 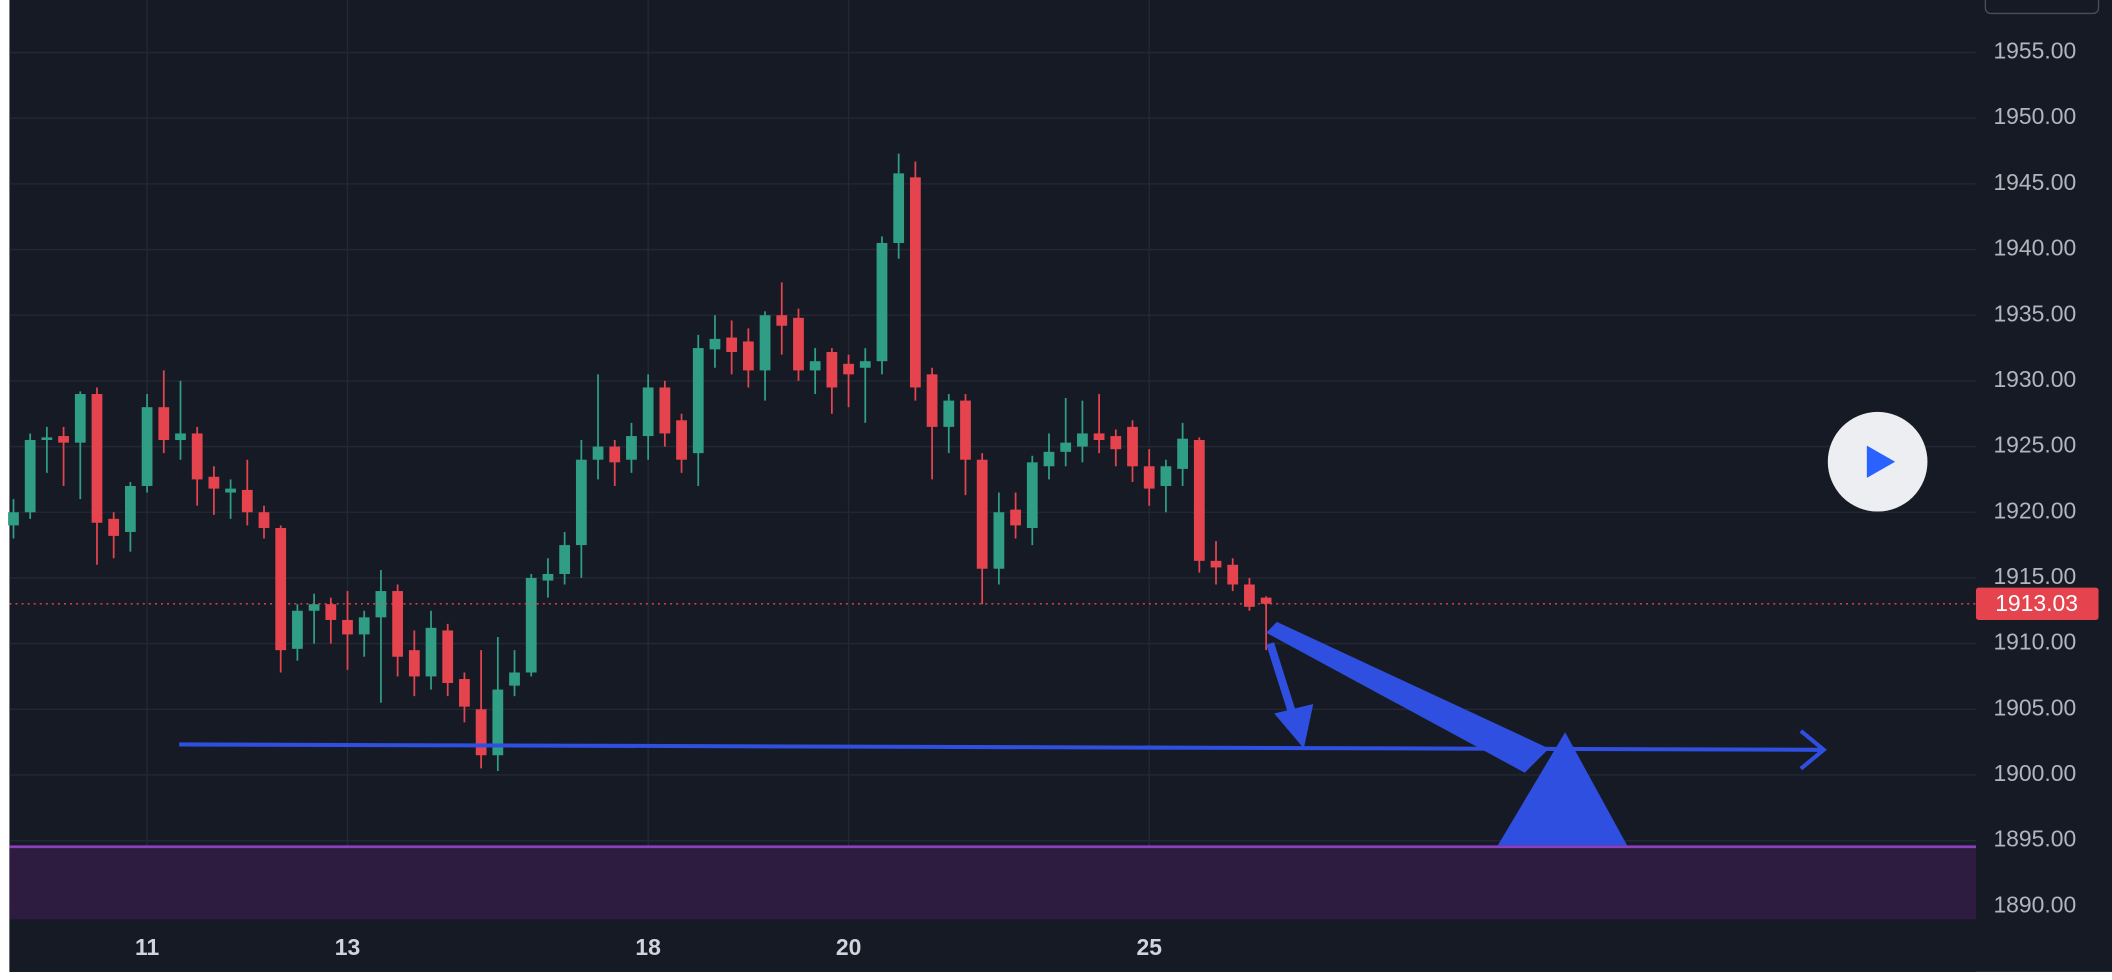 What do you see at coordinates (147, 947) in the screenshot?
I see `x-tick-label: 11` at bounding box center [147, 947].